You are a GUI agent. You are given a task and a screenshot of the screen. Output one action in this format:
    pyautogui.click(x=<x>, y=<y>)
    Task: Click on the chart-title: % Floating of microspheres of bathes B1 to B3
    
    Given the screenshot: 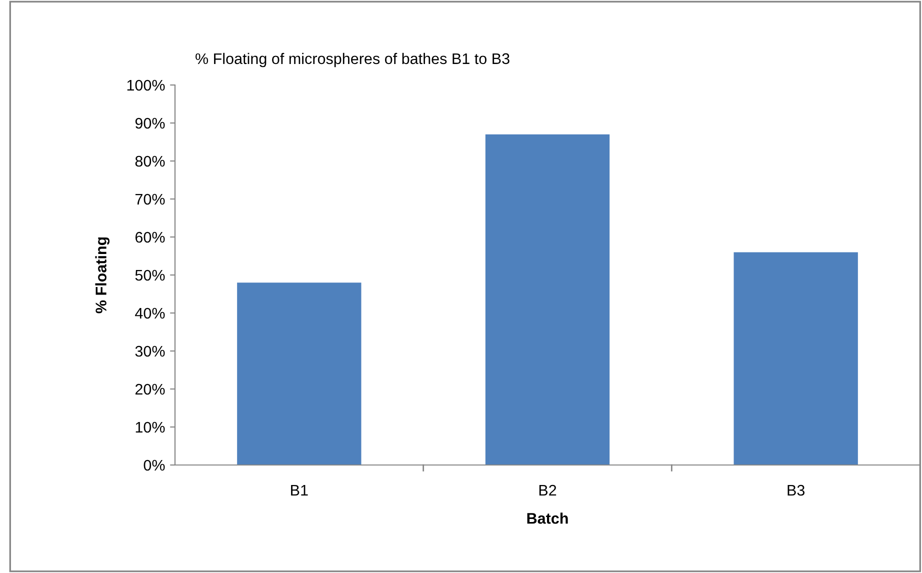 What is the action you would take?
    pyautogui.click(x=353, y=60)
    